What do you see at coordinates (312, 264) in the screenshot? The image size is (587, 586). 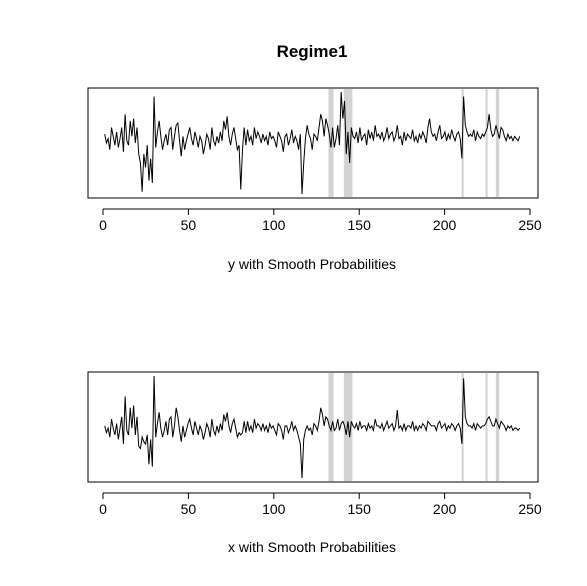 I see `x-axis-label: y with Smooth Probabilities` at bounding box center [312, 264].